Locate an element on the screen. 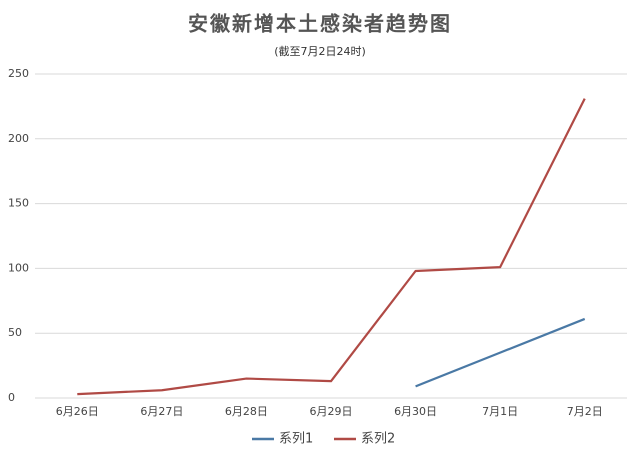  x-tick-label: 7月1日 is located at coordinates (500, 411).